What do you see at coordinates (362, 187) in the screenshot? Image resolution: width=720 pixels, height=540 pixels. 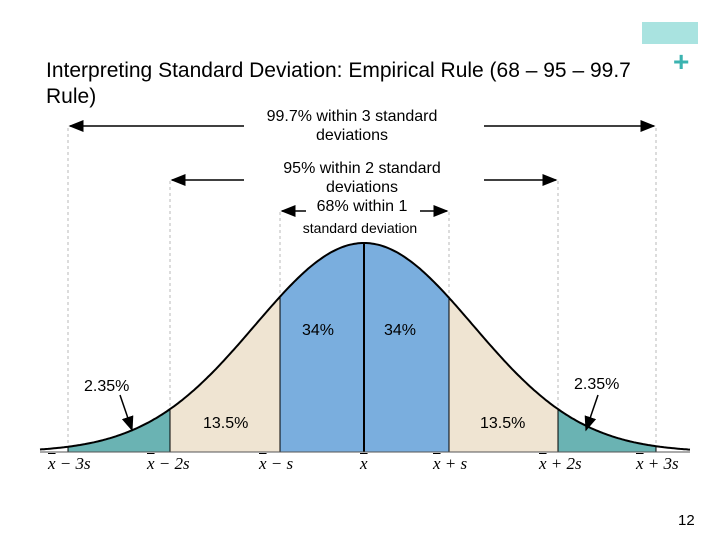 I see `two-sd-label-line2: deviations` at bounding box center [362, 187].